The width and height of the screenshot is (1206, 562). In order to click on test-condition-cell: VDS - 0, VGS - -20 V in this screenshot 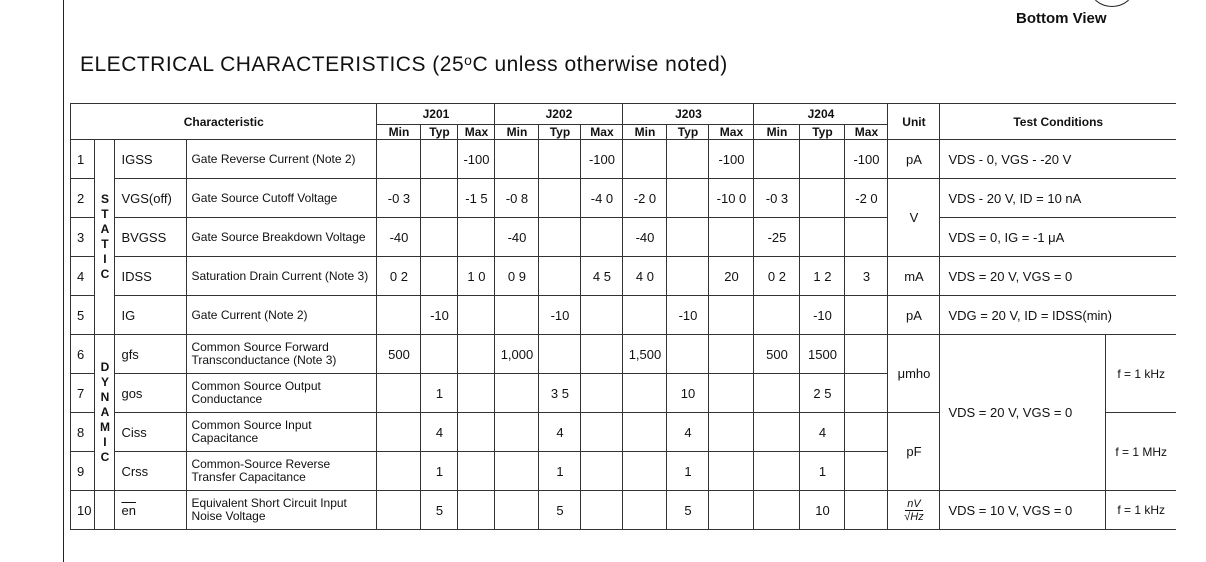, I will do `click(1057, 159)`.